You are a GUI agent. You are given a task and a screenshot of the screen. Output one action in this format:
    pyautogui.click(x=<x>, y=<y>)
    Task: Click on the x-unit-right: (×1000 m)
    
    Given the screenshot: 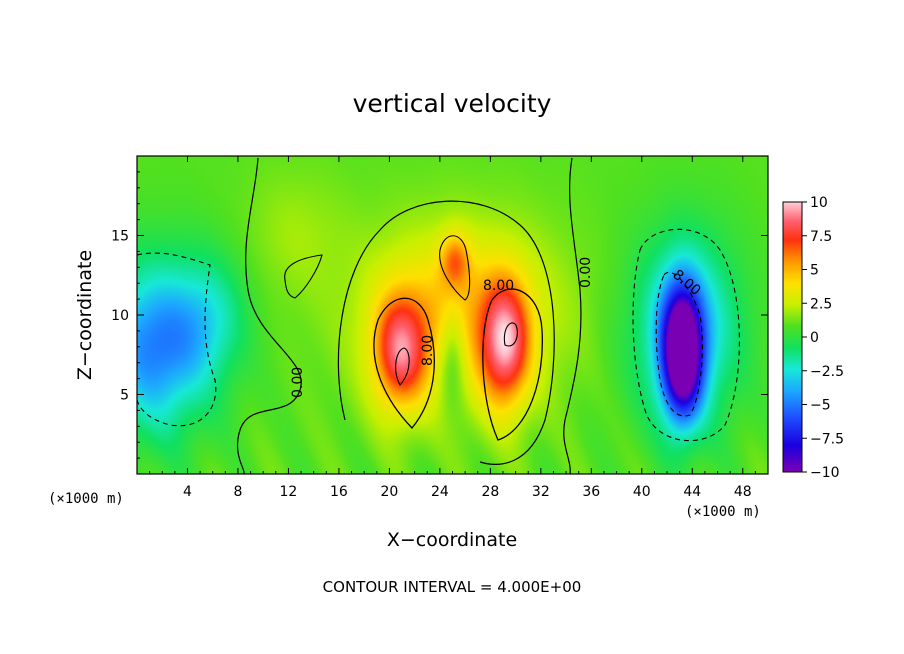 What is the action you would take?
    pyautogui.click(x=723, y=512)
    